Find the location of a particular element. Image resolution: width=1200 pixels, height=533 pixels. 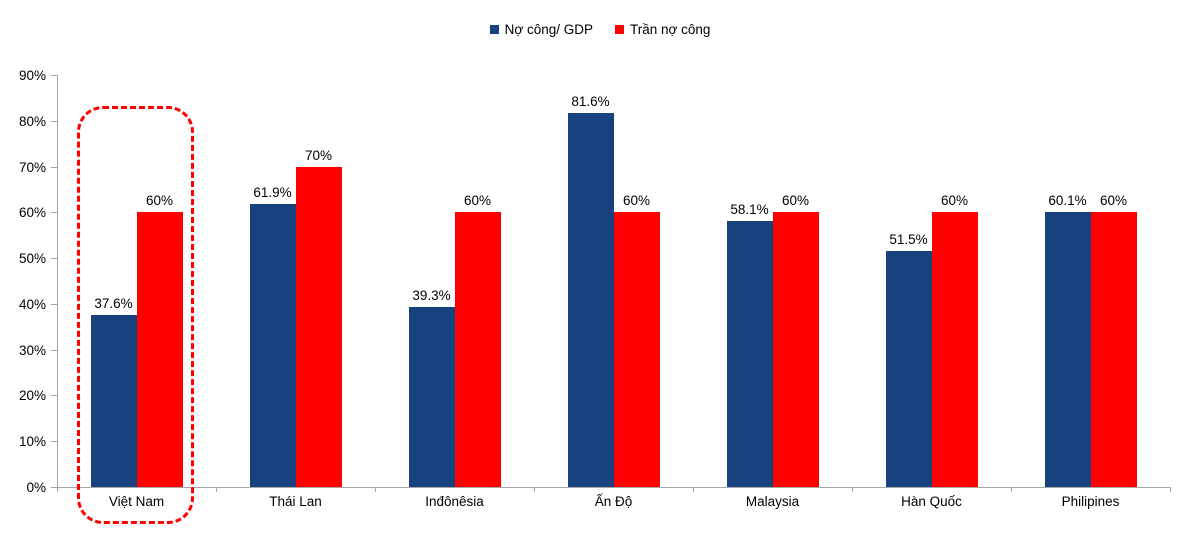

bar-value-label: 51.5% is located at coordinates (908, 240).